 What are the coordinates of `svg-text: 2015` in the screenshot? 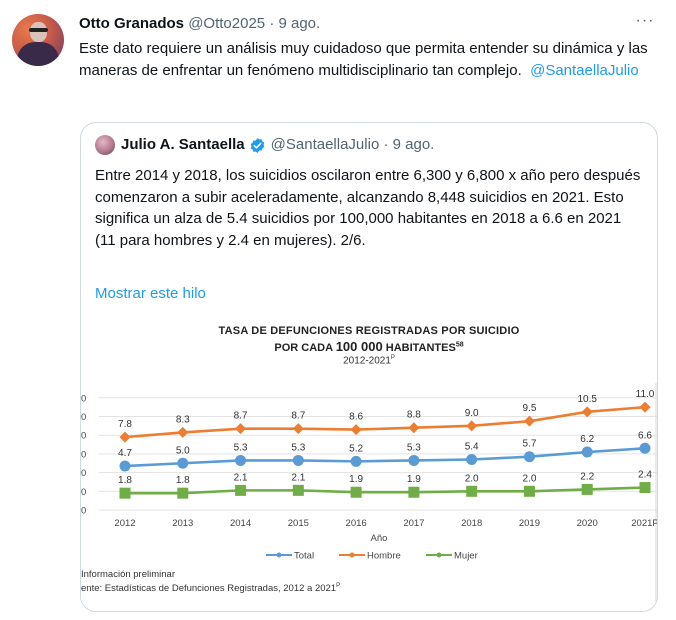 It's located at (298, 523).